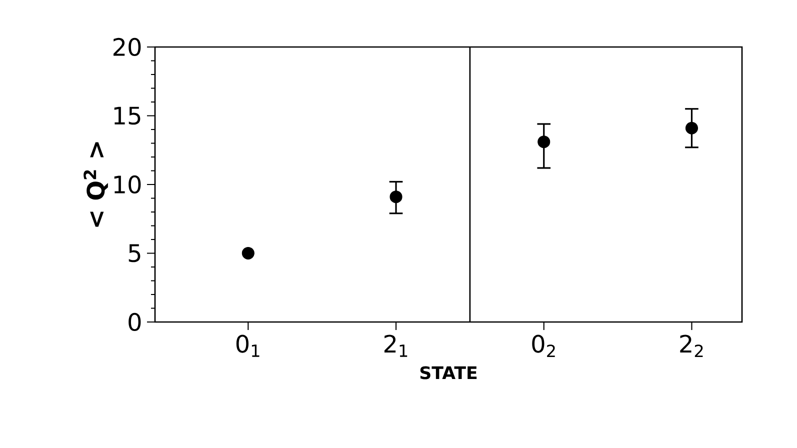  Describe the element at coordinates (248, 345) in the screenshot. I see `x-tick-label: 0$_{1}$` at that location.